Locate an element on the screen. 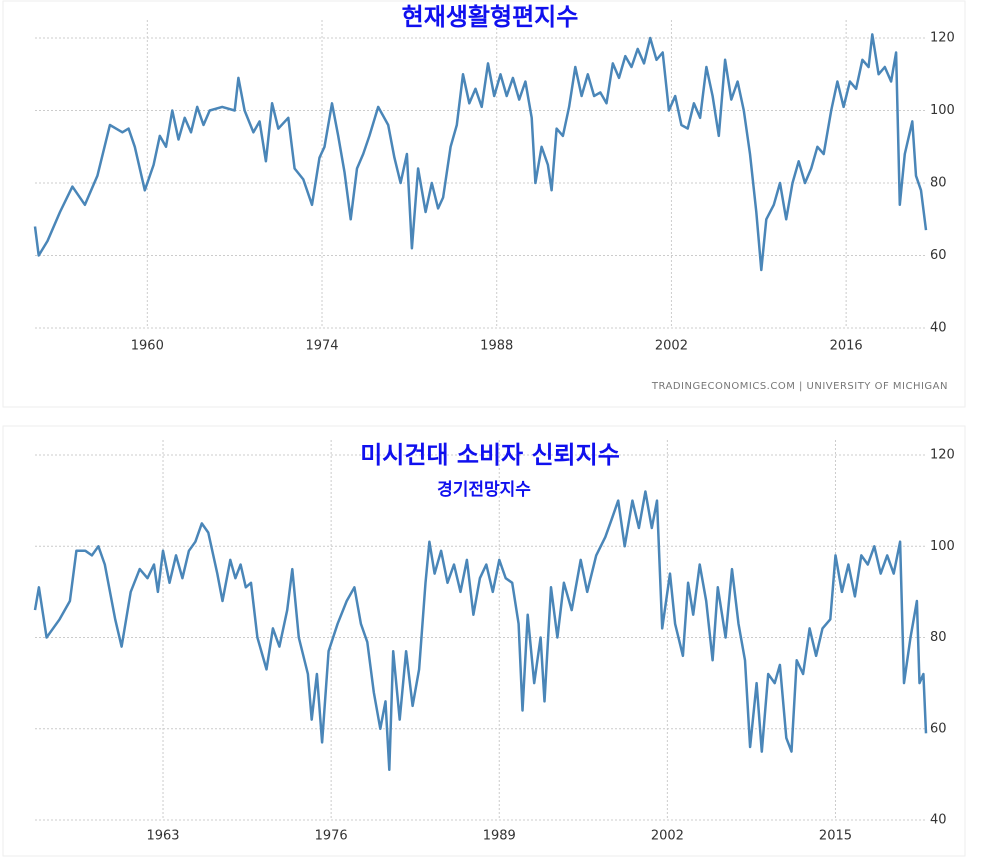  x-tick-label: 1989 is located at coordinates (499, 836).